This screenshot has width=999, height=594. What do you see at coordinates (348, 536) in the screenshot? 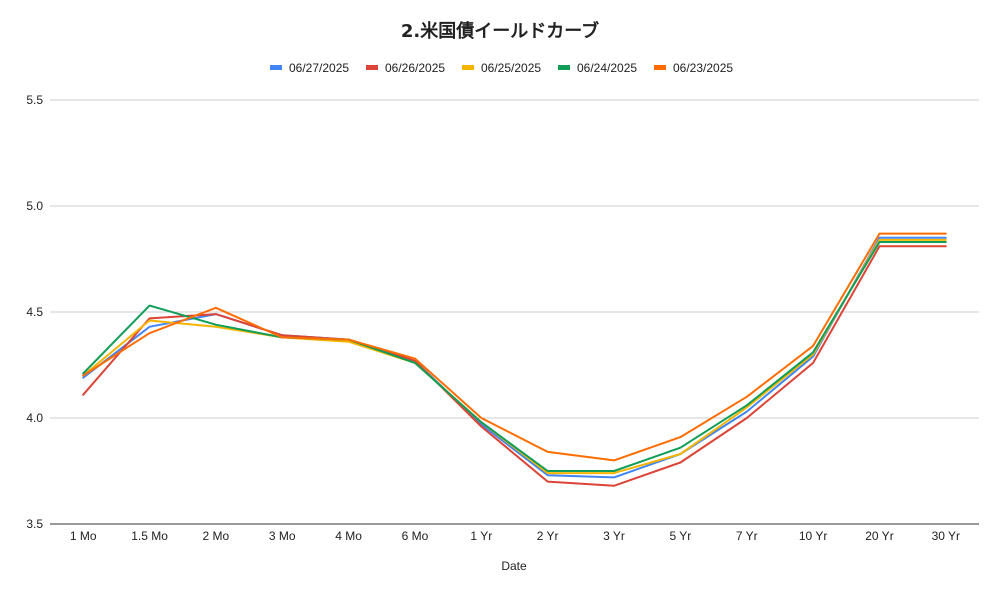
I see `x-tick-label: 4 Mo` at bounding box center [348, 536].